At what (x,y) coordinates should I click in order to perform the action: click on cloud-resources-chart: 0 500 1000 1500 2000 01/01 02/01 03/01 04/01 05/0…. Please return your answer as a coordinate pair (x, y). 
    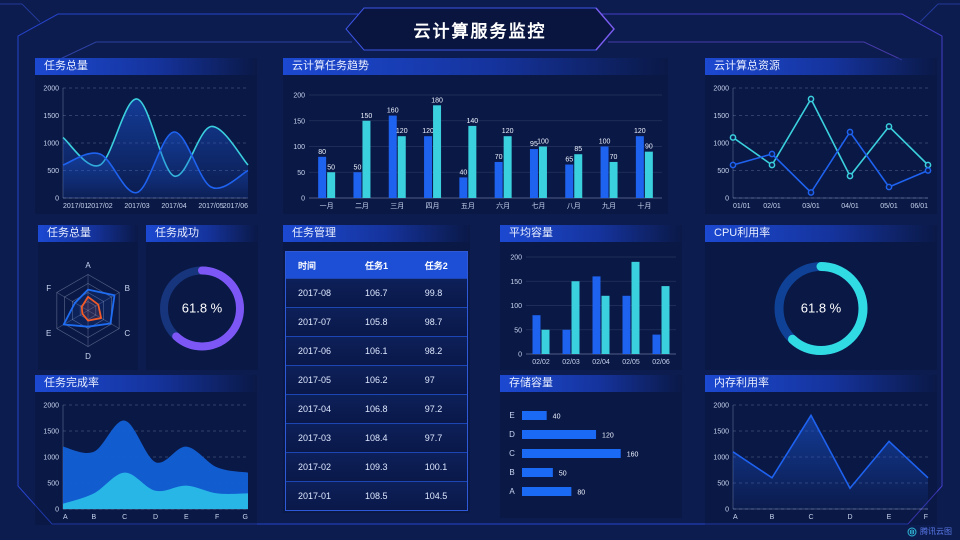
    Looking at the image, I should click on (821, 147).